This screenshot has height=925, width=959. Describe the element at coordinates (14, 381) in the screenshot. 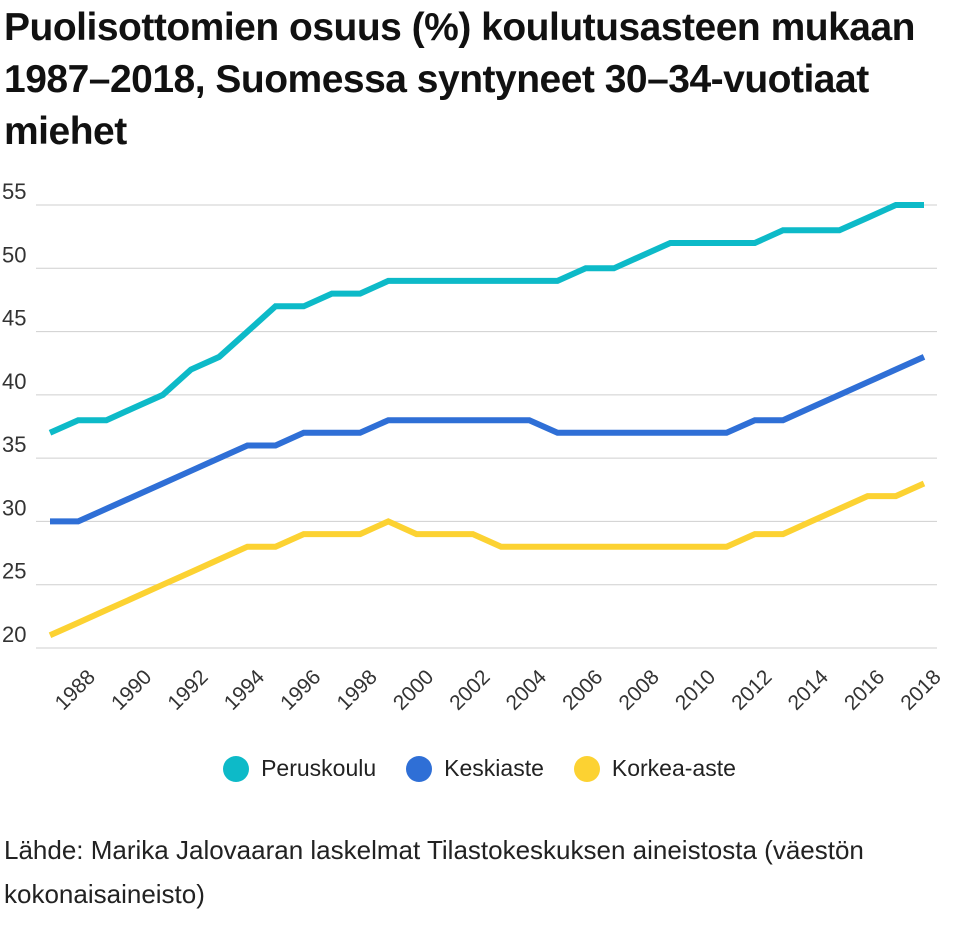

I see `y-tick-label: 40` at that location.